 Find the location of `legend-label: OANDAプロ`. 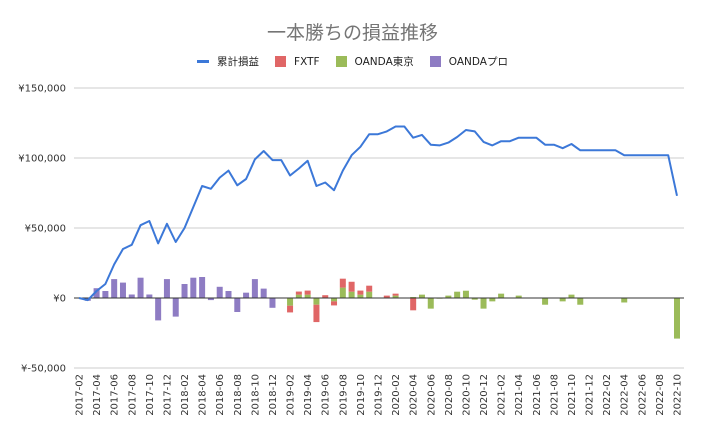

legend-label: OANDAプロ is located at coordinates (478, 62).